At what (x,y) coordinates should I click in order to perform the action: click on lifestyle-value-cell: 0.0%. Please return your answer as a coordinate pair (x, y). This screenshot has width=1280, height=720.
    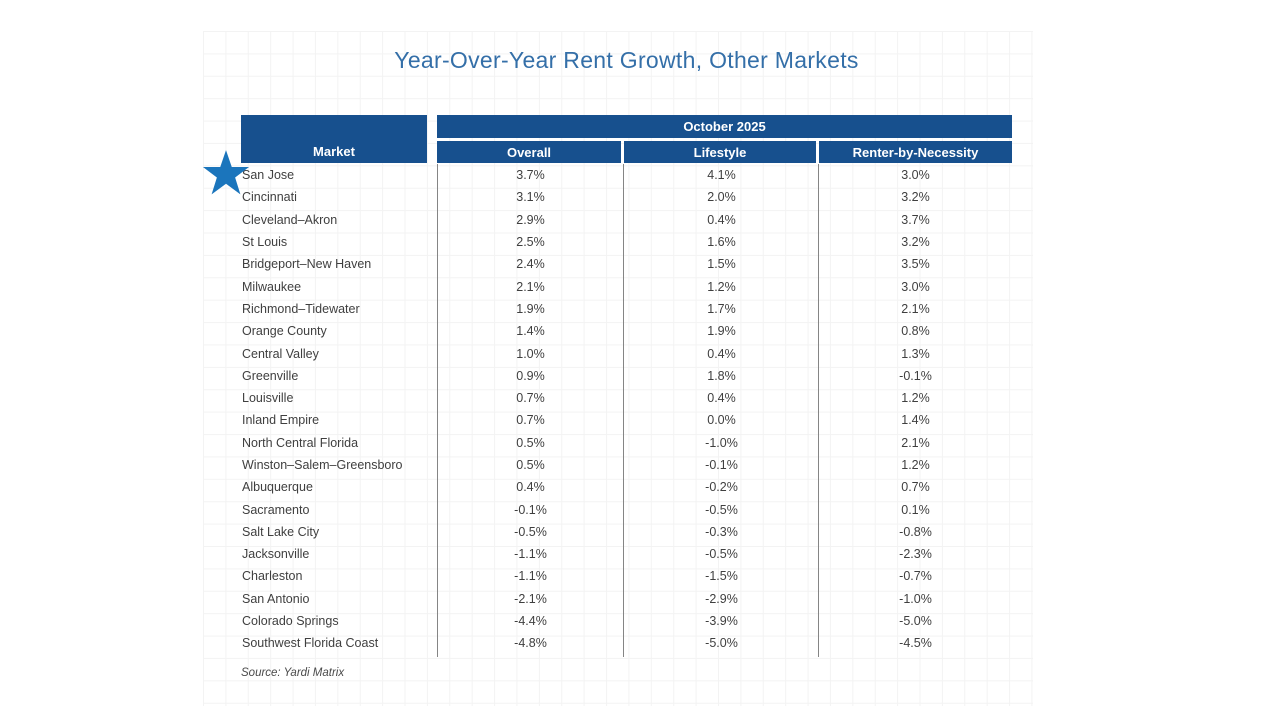
    Looking at the image, I should click on (721, 420).